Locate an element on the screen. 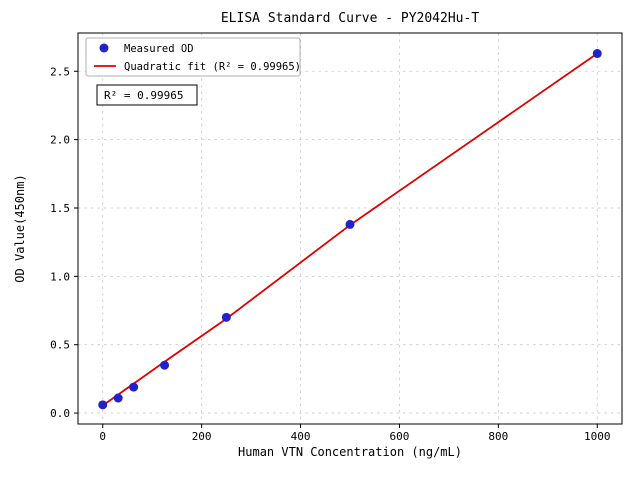 The image size is (640, 480). x-tick-label: 400 is located at coordinates (301, 436).